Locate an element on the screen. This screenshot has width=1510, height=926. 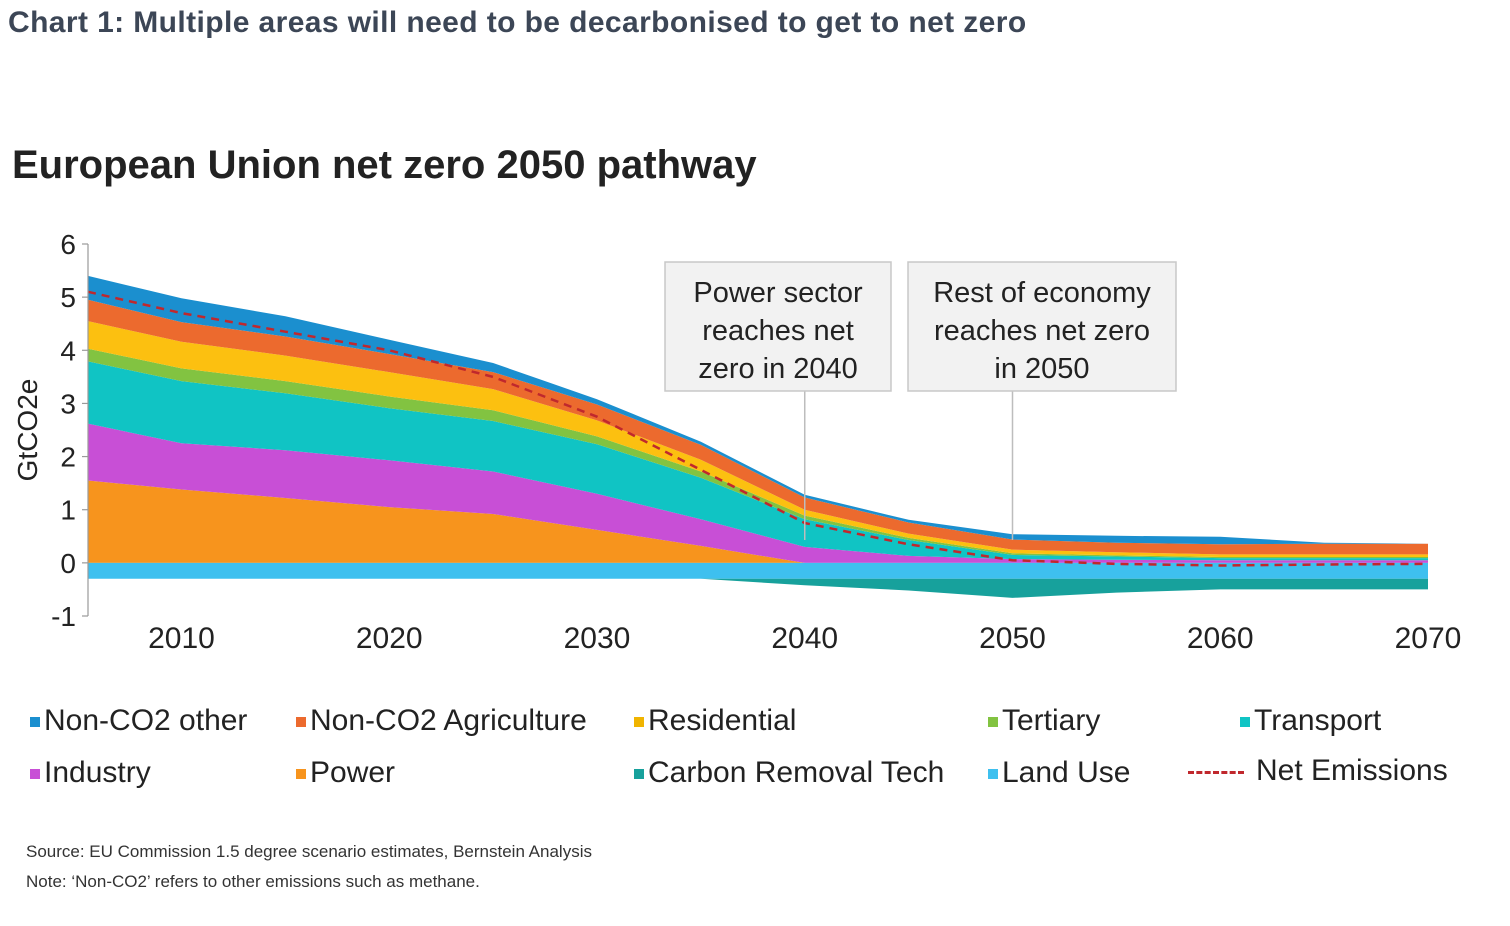
area-land-use is located at coordinates (758, 570).